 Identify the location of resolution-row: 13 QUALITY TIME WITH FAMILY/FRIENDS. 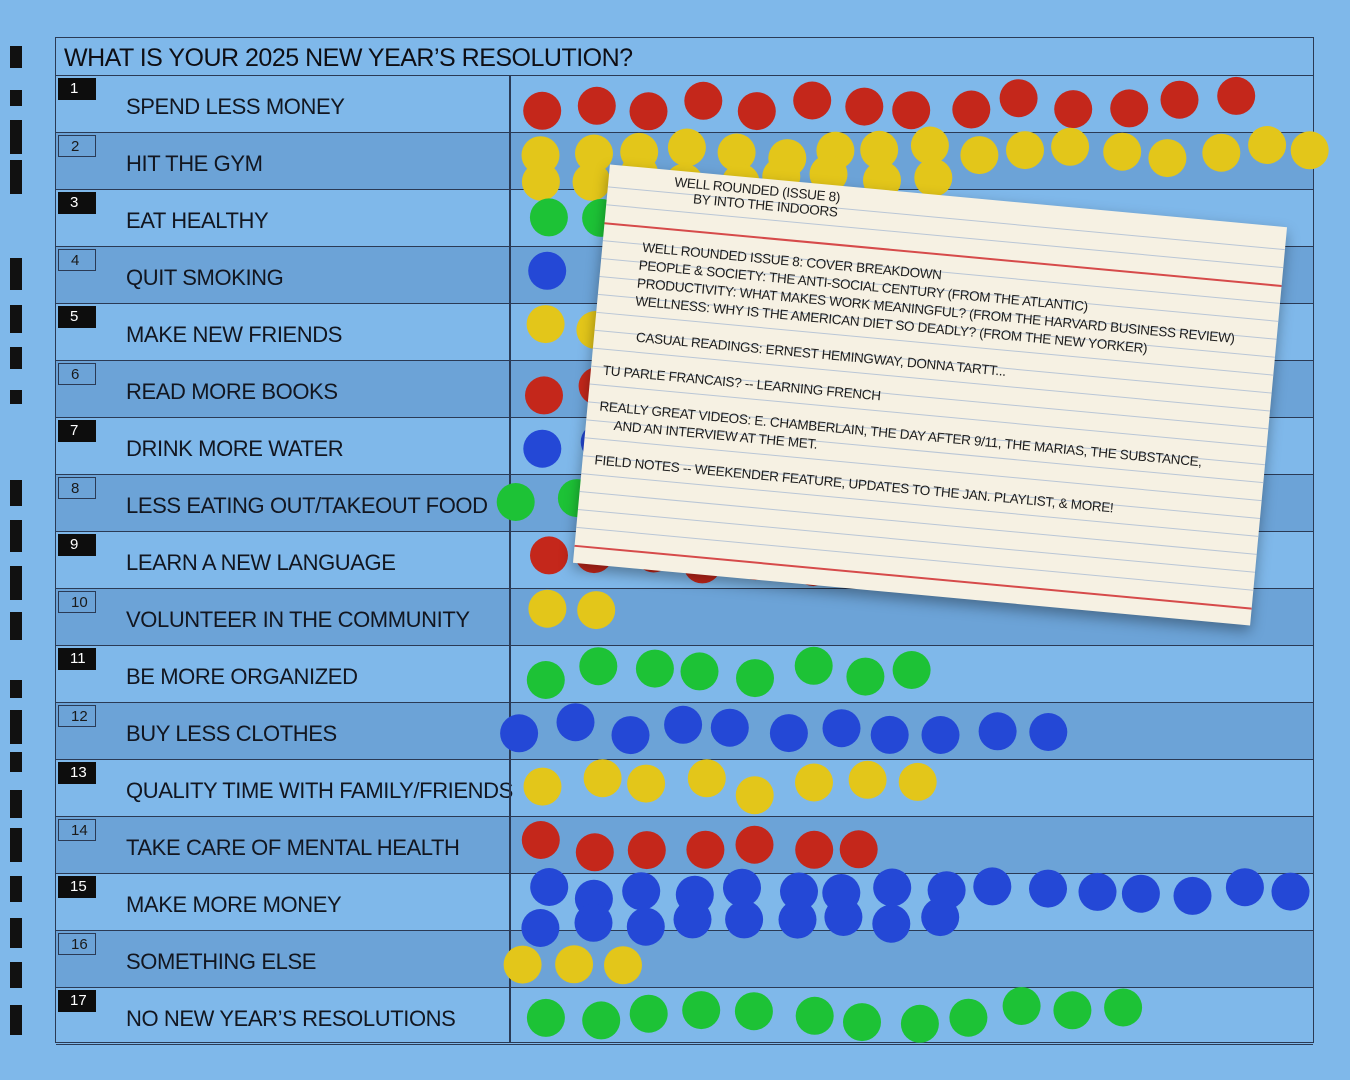
(684, 788).